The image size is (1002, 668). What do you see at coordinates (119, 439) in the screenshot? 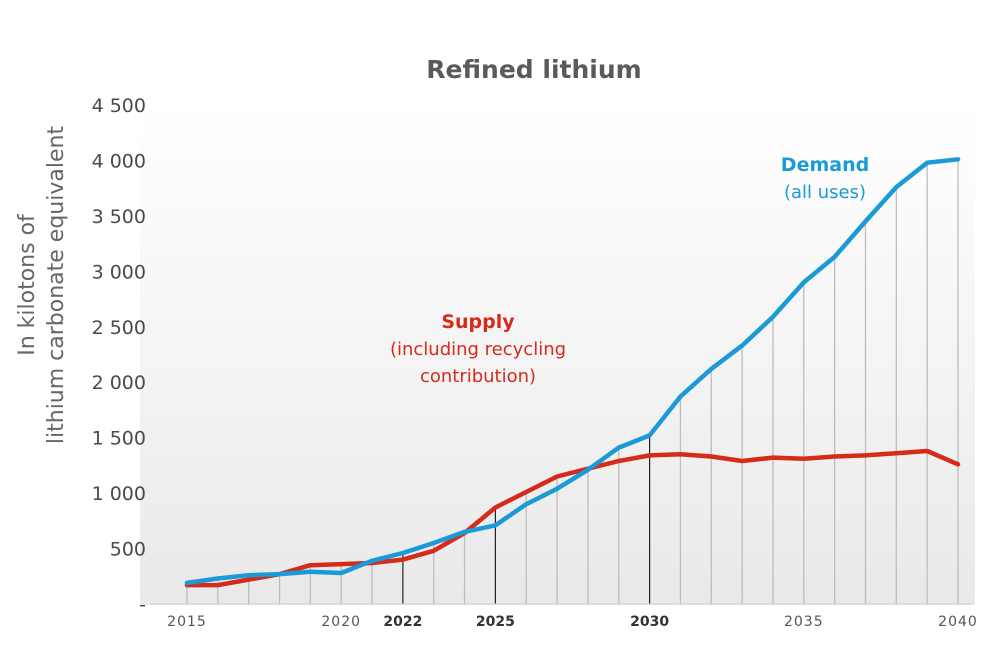
I see `y-tick-label: 1 500` at bounding box center [119, 439].